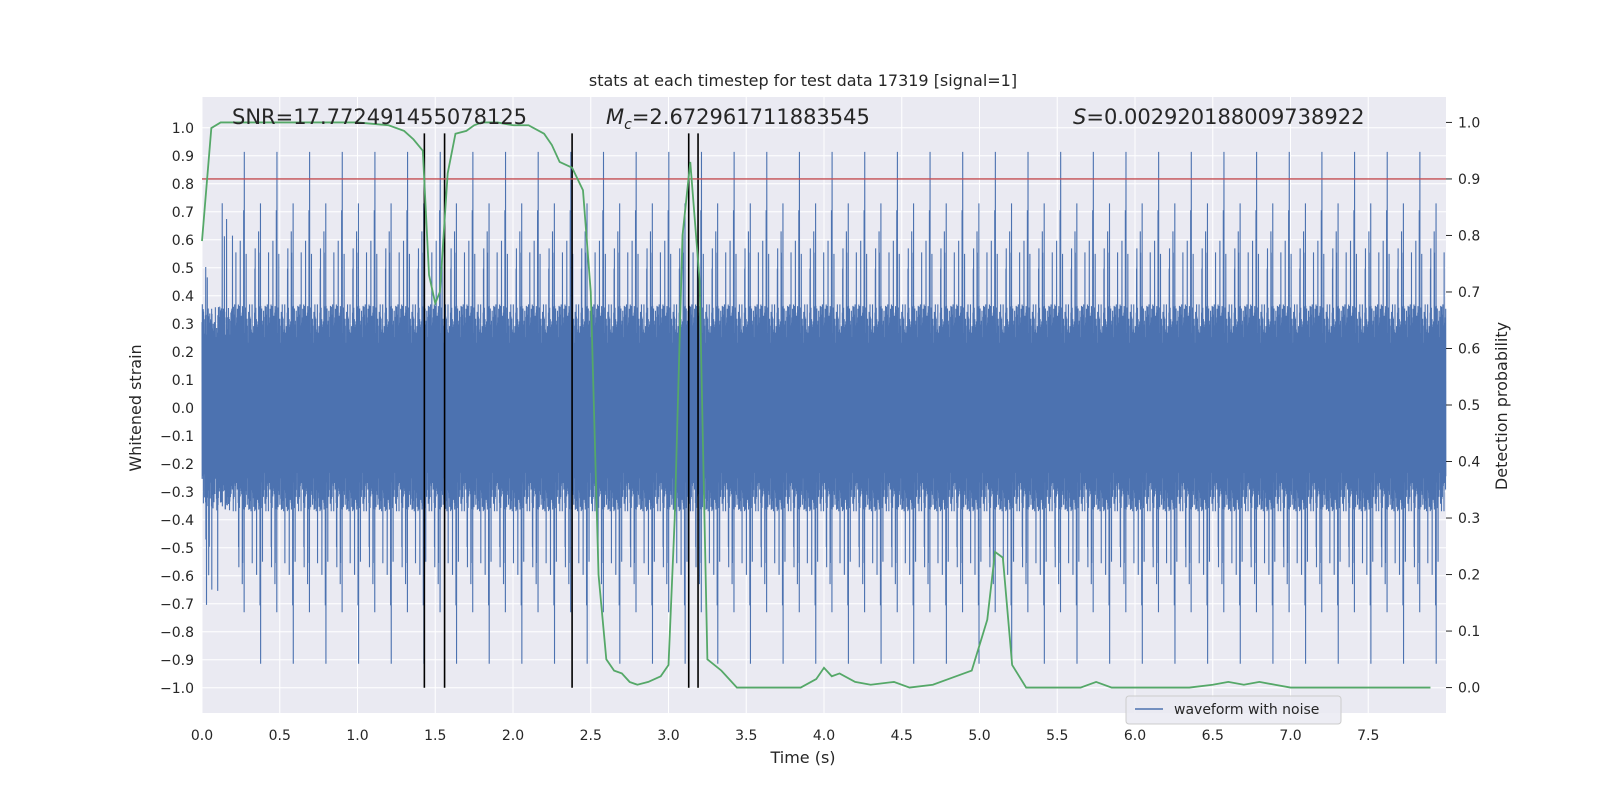 Image resolution: width=1600 pixels, height=800 pixels. What do you see at coordinates (802, 757) in the screenshot?
I see `x-axis-label: Time (s)` at bounding box center [802, 757].